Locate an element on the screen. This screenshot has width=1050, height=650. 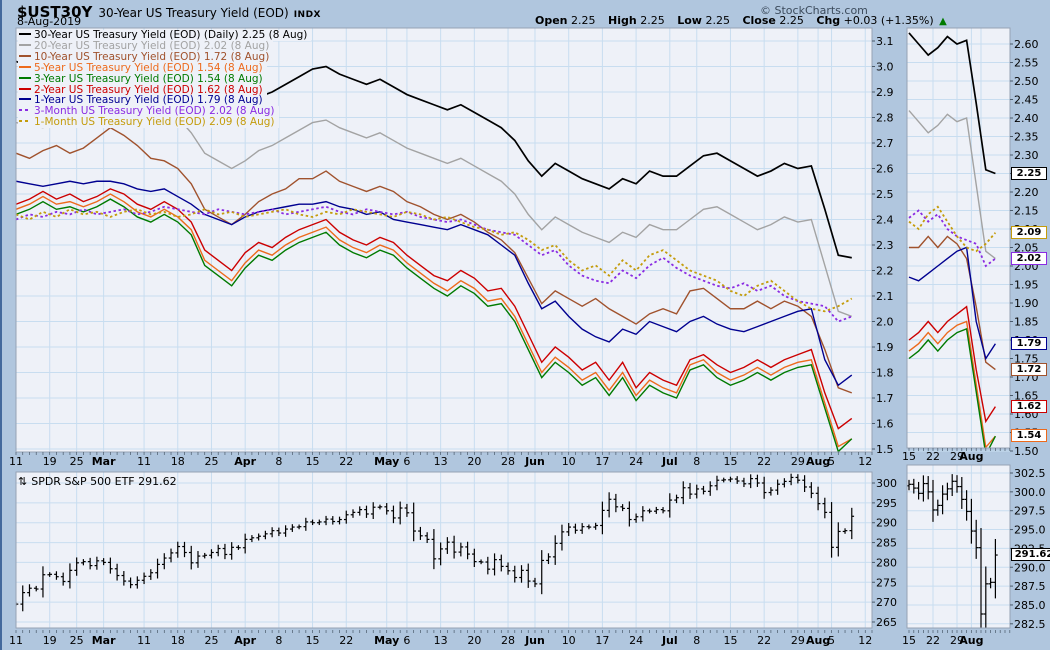
series-10-Year is located at coordinates (952, 303).